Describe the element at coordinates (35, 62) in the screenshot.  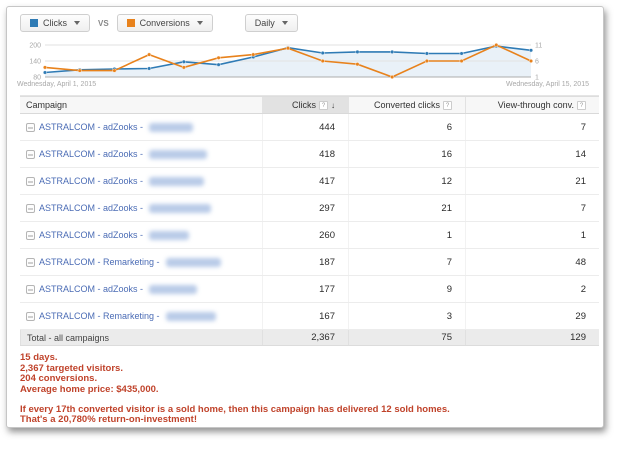
I see `left-axis-tick-label: 140` at that location.